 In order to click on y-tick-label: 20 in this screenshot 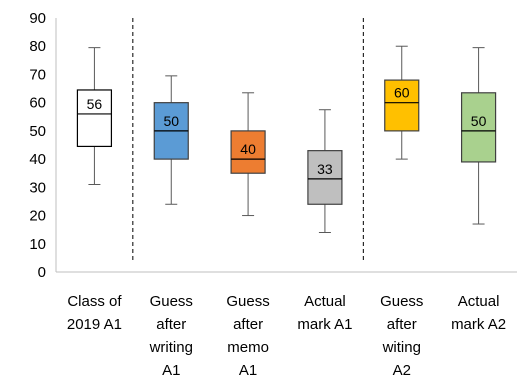, I will do `click(37, 216)`.